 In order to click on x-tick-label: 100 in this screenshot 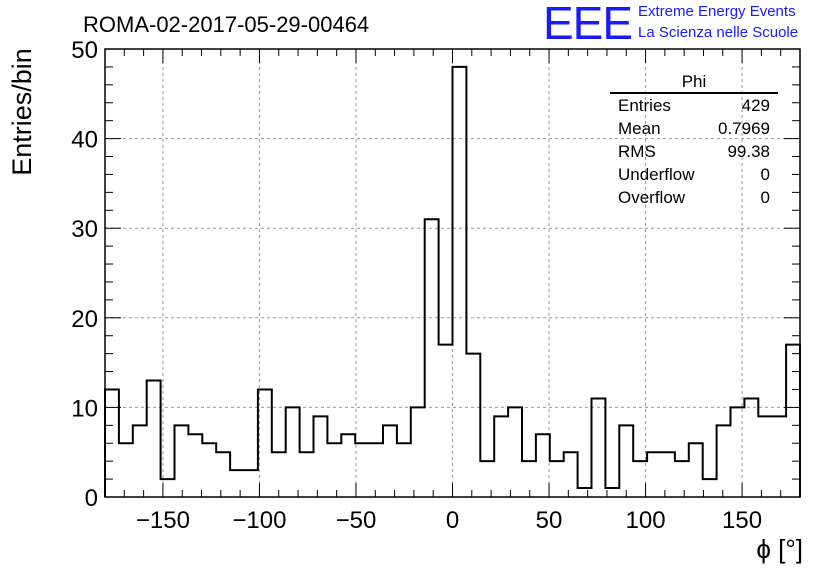, I will do `click(646, 520)`.